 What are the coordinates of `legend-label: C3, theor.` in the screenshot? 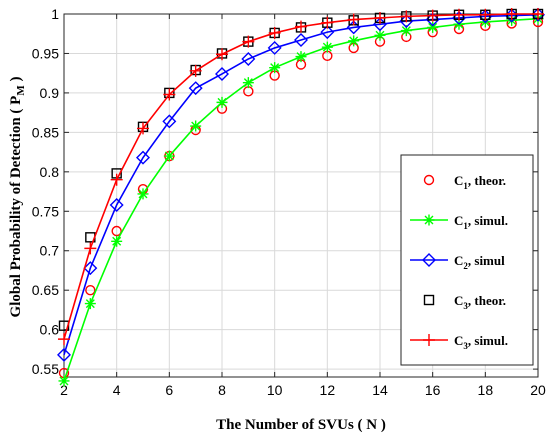 It's located at (480, 302).